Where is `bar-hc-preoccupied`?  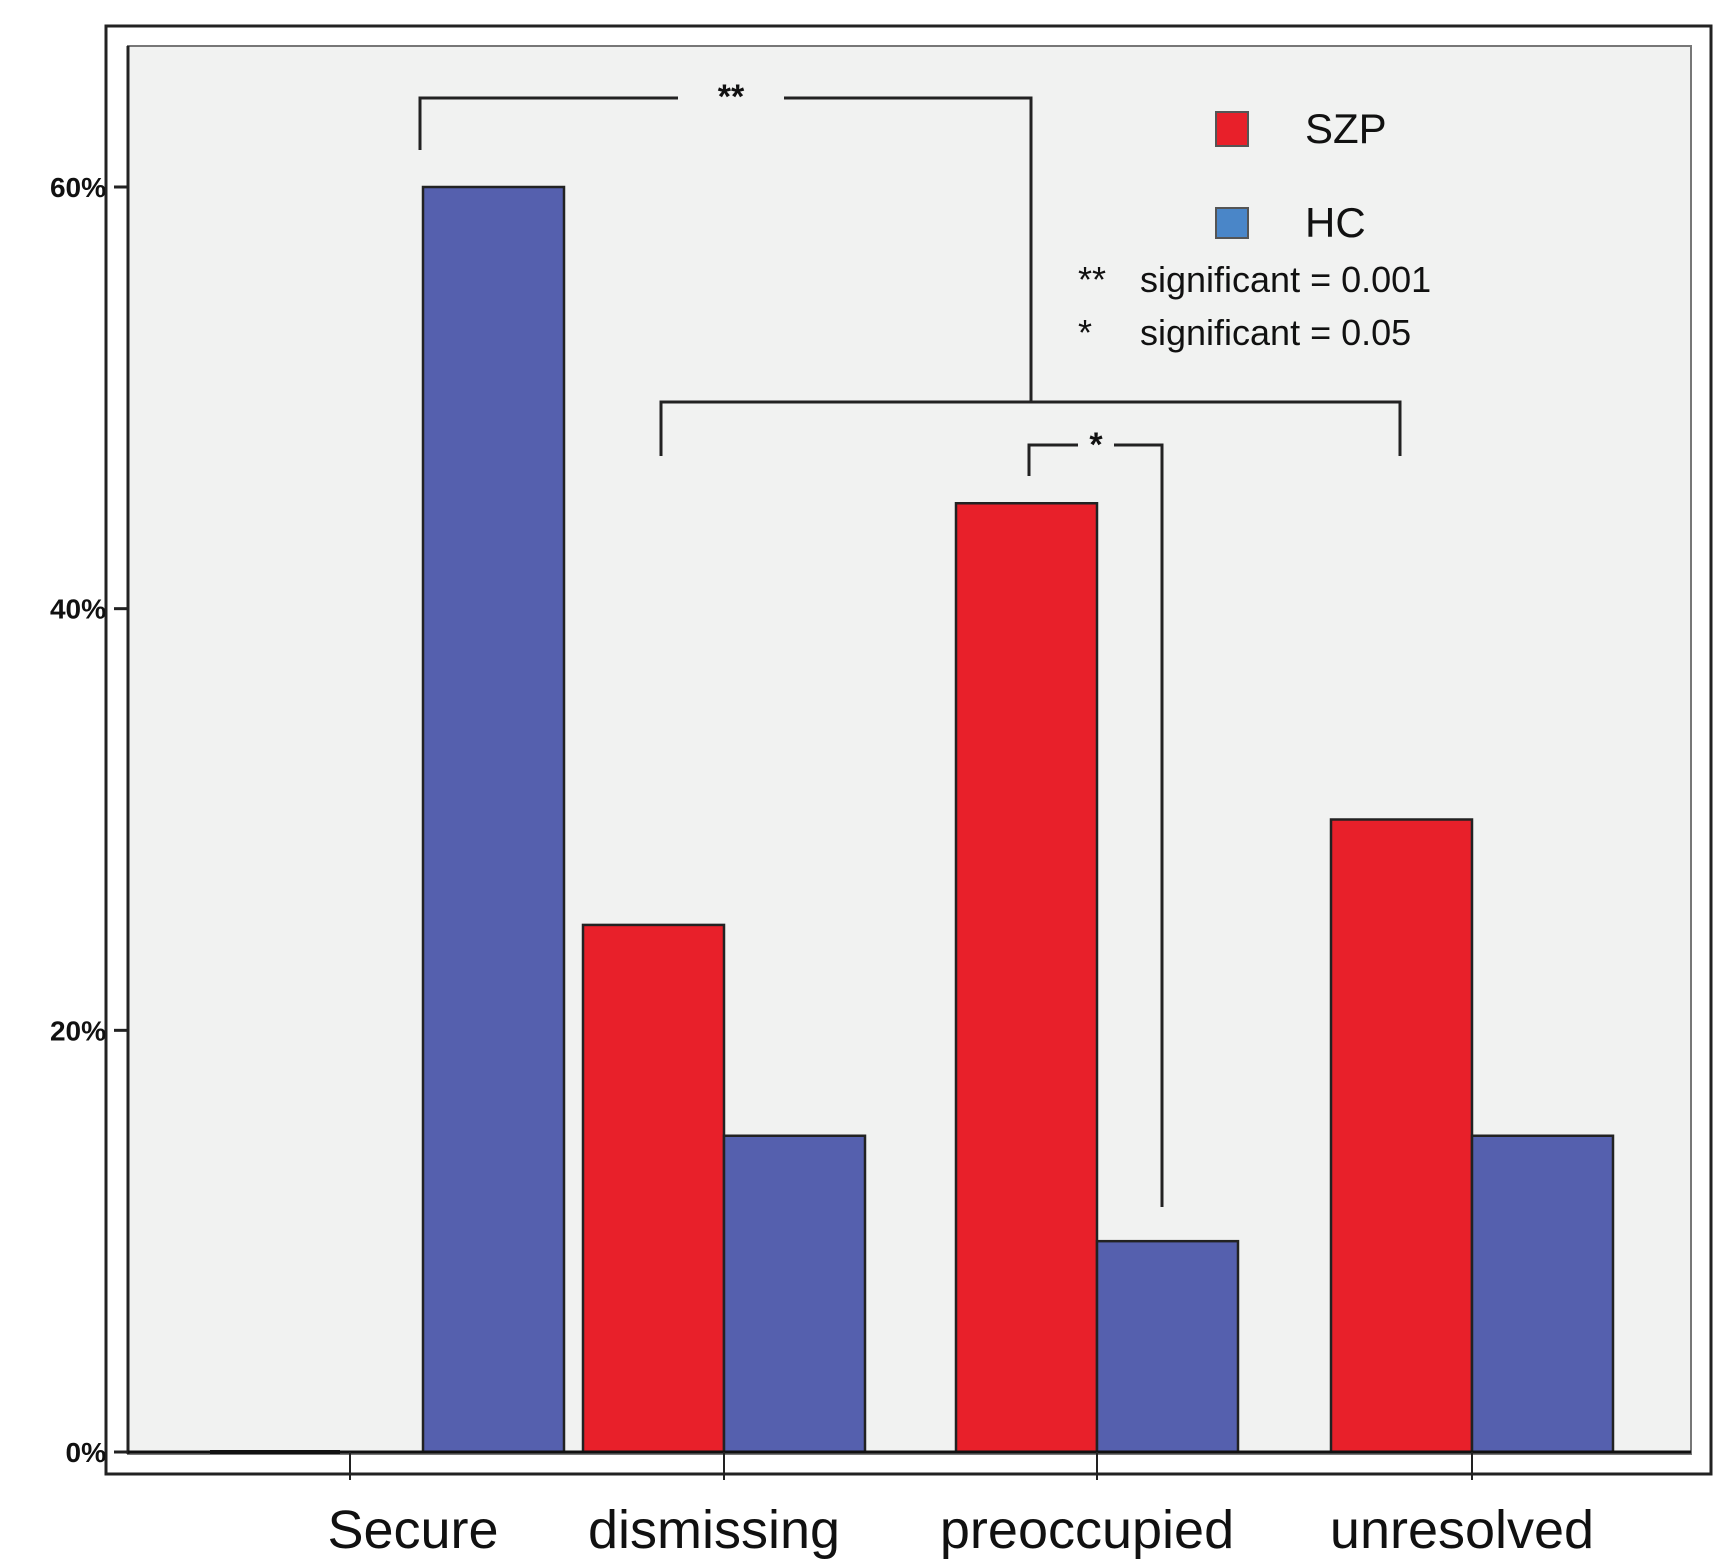
bar-hc-preoccupied is located at coordinates (1167, 1346).